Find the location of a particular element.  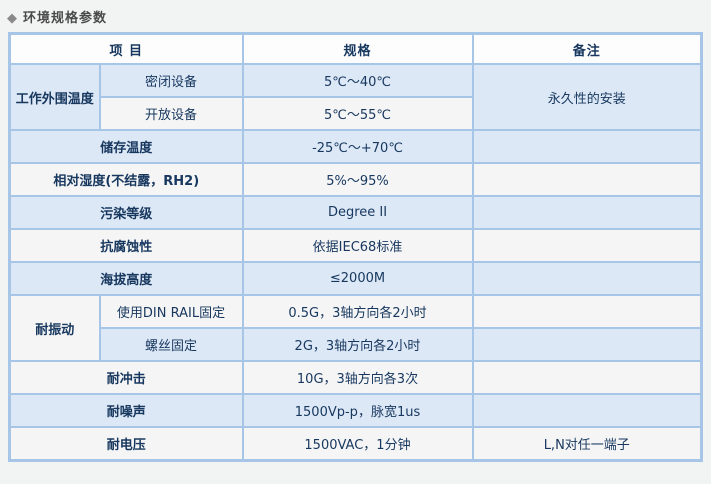

header-row: 项 目 规格 备注 is located at coordinates (355, 48).